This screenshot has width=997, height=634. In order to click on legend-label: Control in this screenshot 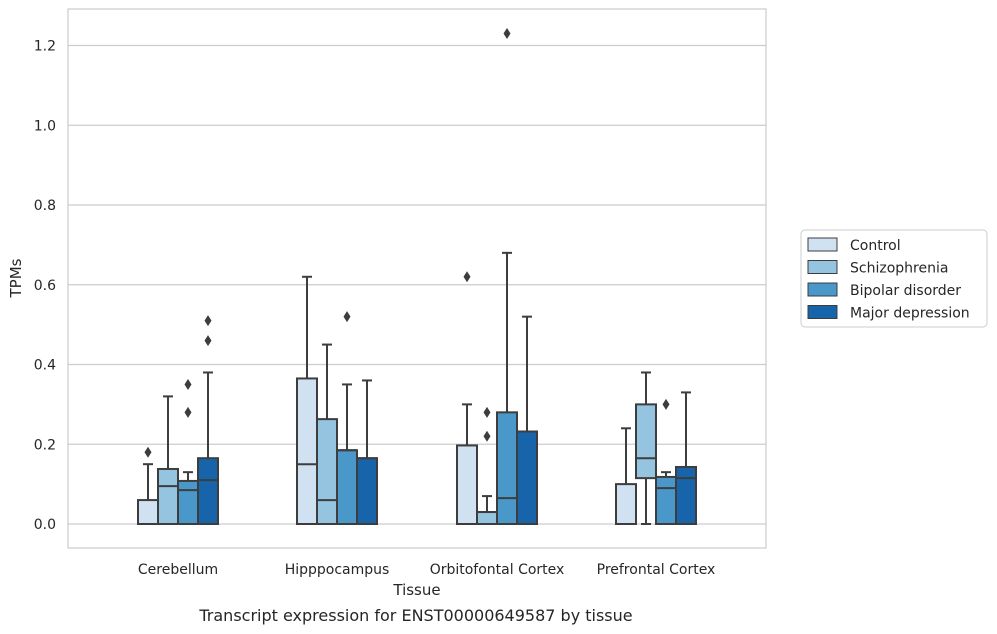, I will do `click(875, 246)`.